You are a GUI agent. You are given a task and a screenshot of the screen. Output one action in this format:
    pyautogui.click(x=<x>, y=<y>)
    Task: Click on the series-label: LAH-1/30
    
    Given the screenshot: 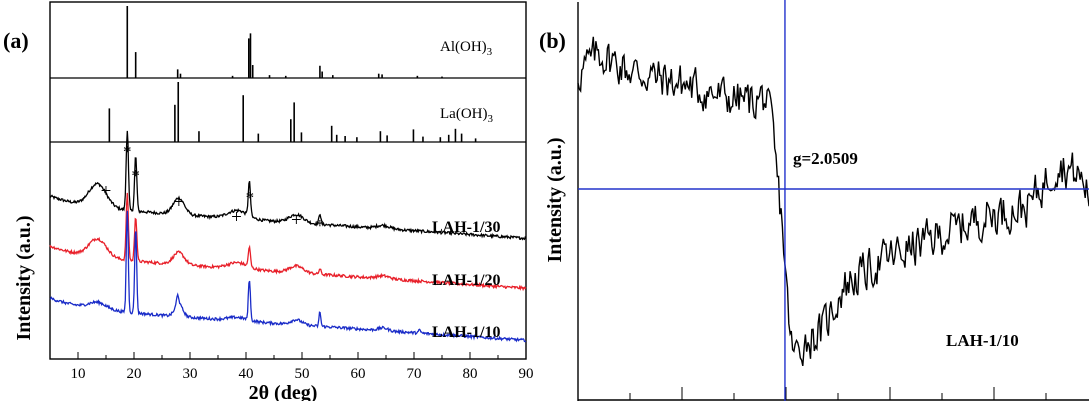 What is the action you would take?
    pyautogui.click(x=466, y=227)
    